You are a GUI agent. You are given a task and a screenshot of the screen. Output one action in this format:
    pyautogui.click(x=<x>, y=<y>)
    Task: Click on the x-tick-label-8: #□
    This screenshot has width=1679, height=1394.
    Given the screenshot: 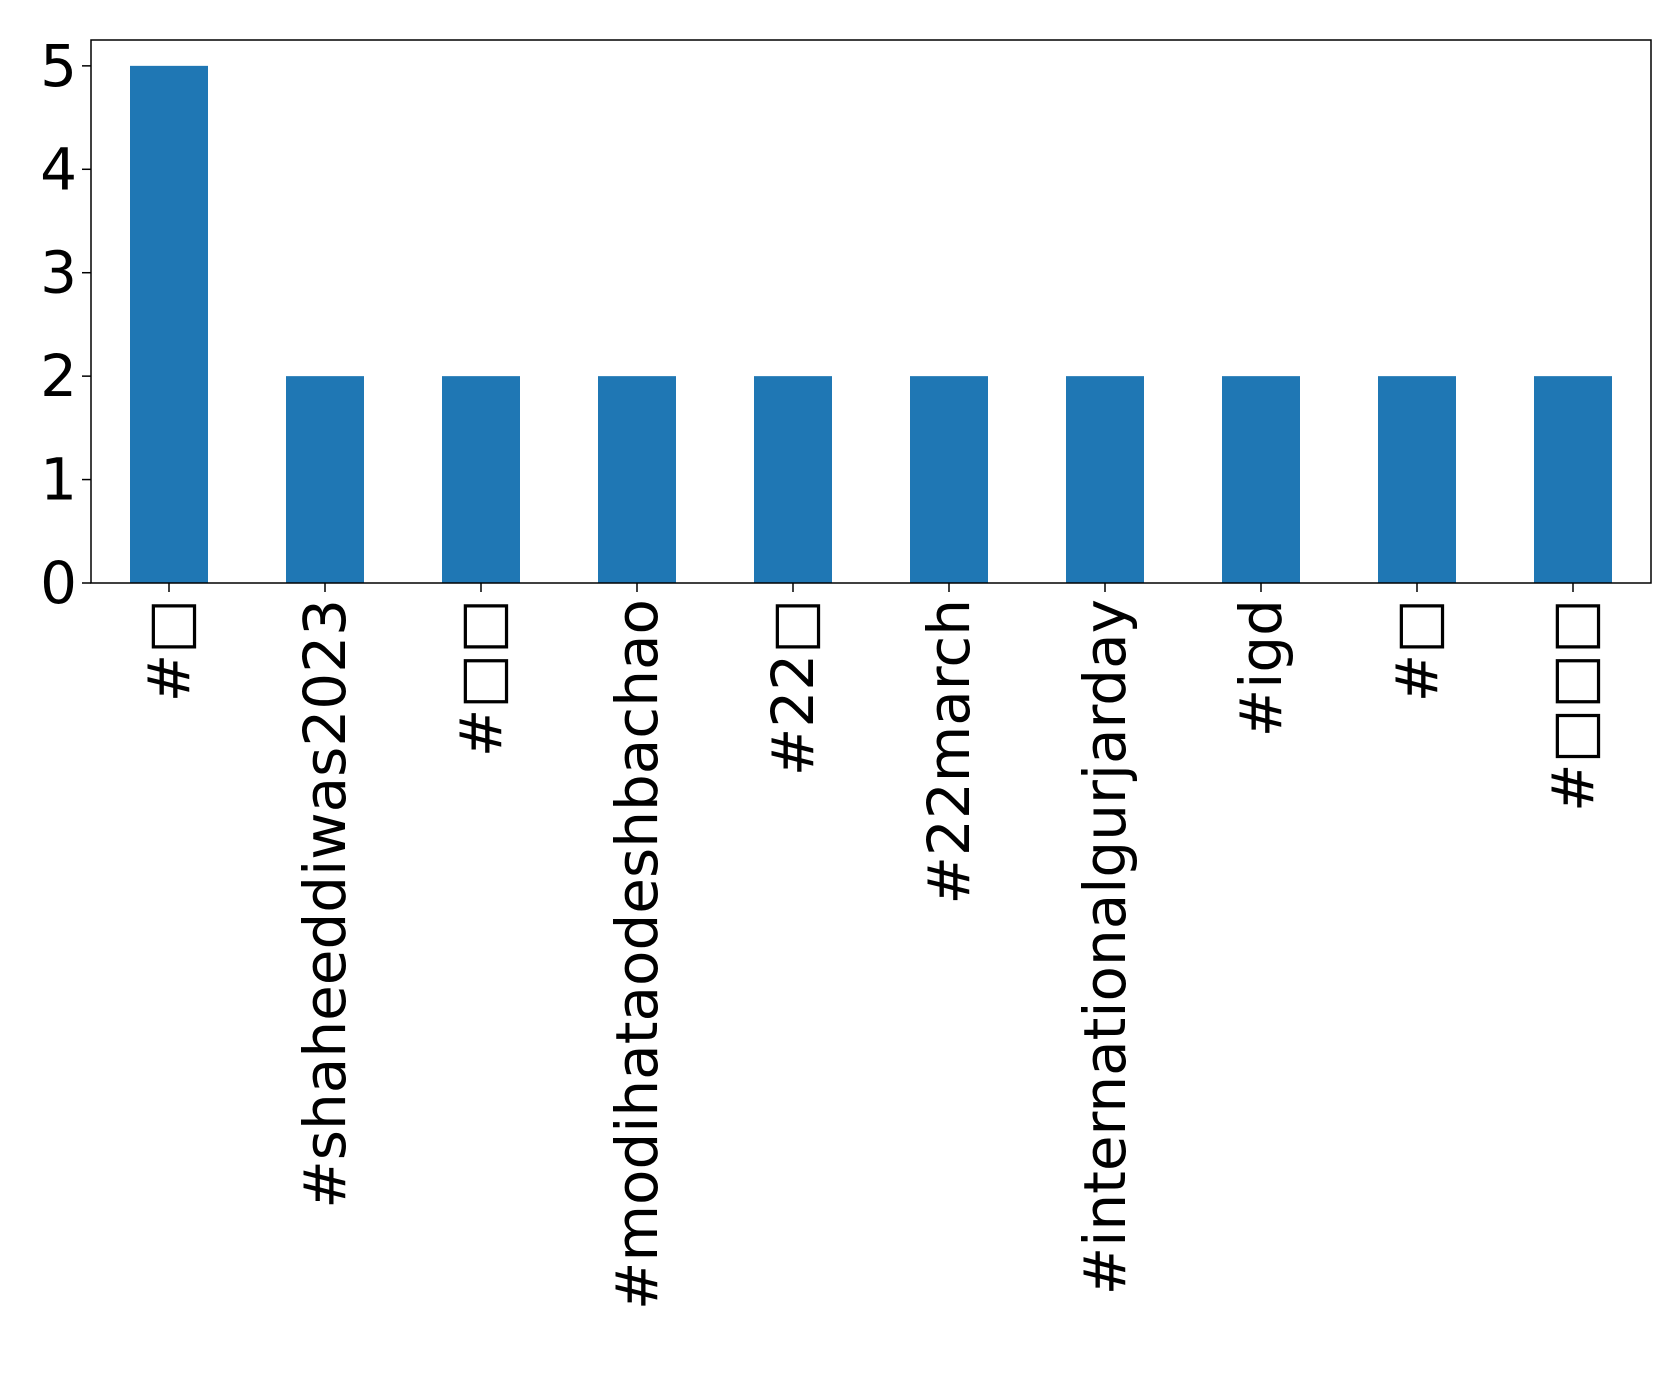 What is the action you would take?
    pyautogui.click(x=1417, y=650)
    